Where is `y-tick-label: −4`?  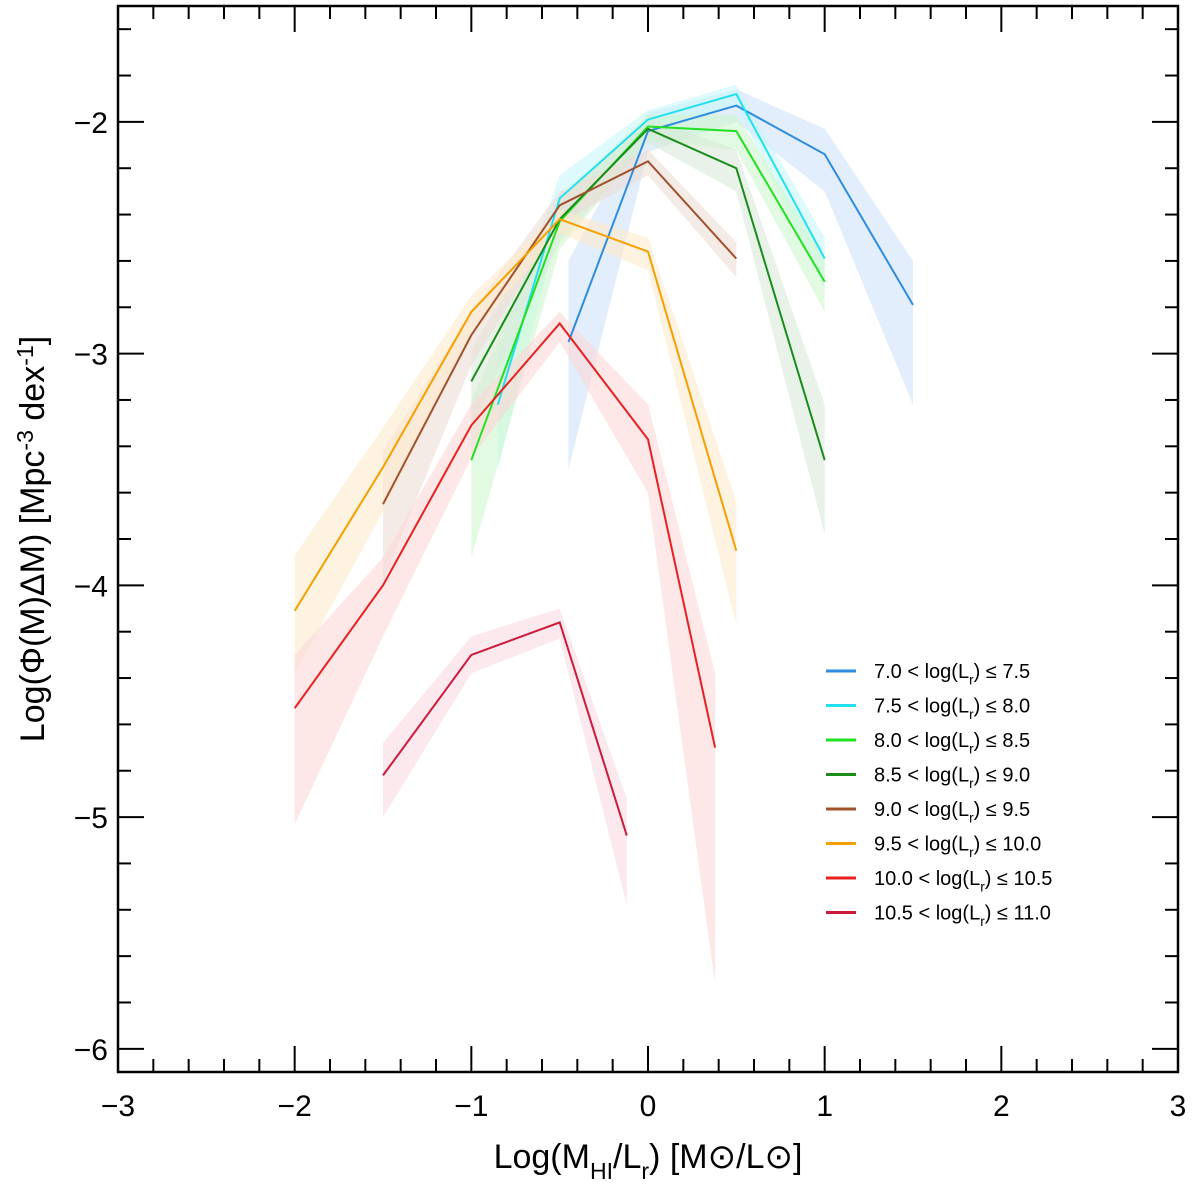 y-tick-label: −4 is located at coordinates (91, 586).